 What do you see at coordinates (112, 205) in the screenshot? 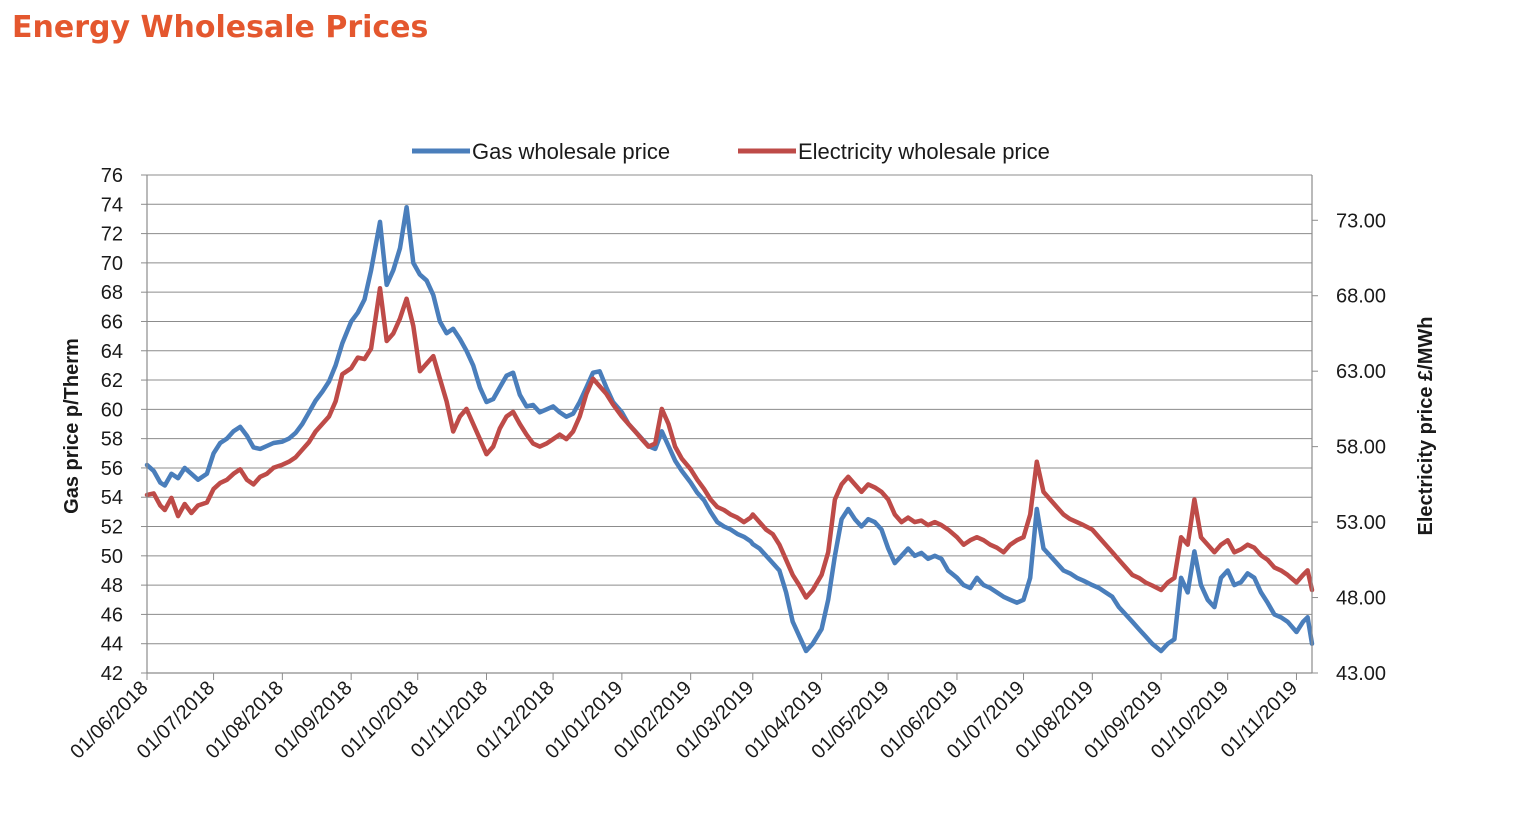
I see `left-axis-tick-label: 74` at bounding box center [112, 205].